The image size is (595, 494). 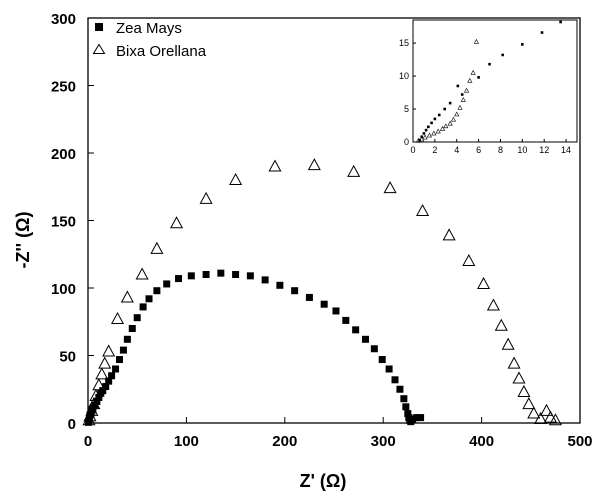 I want to click on legend-open-triangle-marker, so click(x=99, y=48).